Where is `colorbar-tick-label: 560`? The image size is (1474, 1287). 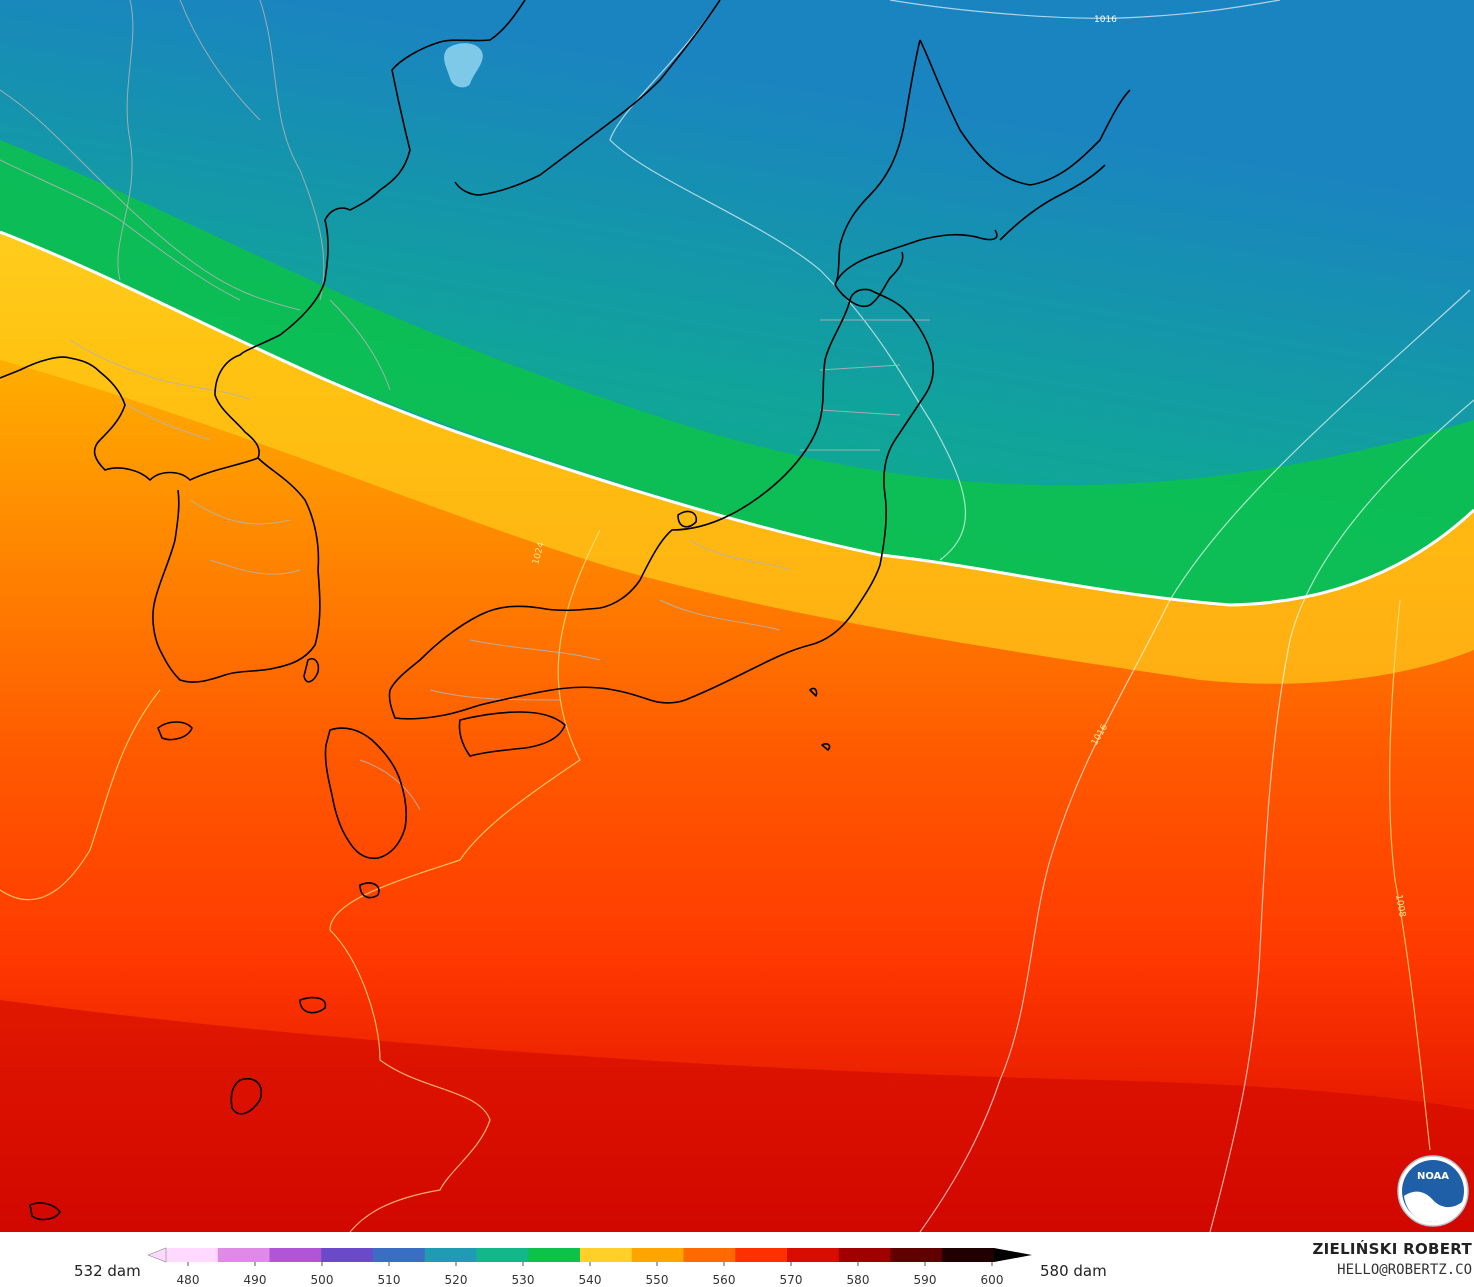 colorbar-tick-label: 560 is located at coordinates (724, 1280).